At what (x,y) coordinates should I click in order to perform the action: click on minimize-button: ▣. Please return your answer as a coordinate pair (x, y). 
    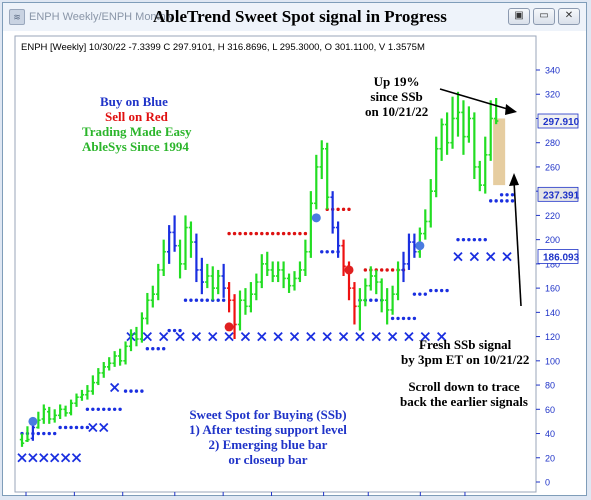
    Looking at the image, I should click on (519, 16).